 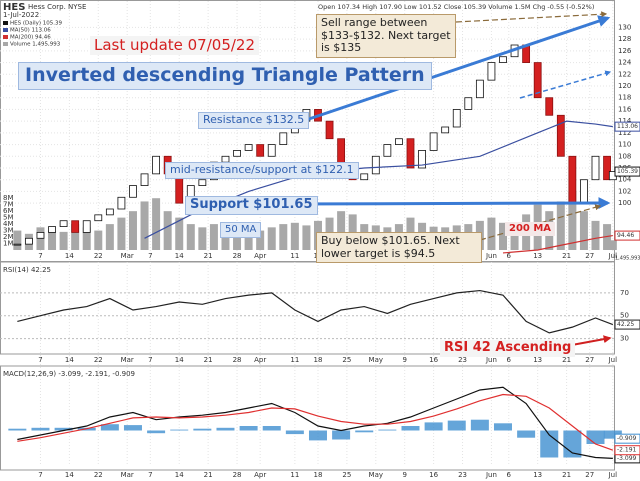 What do you see at coordinates (624, 86) in the screenshot?
I see `y-tick-label: 120` at bounding box center [624, 86].